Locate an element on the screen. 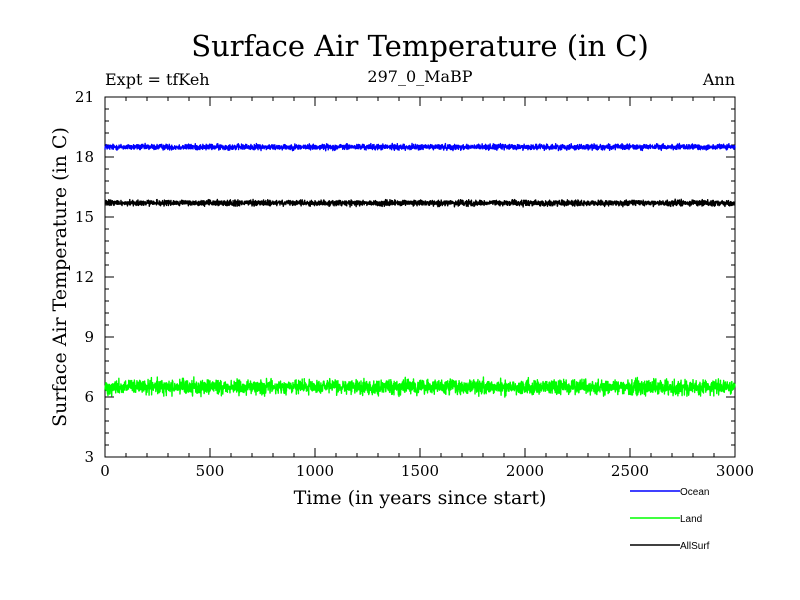 The width and height of the screenshot is (800, 600). x-tick-label-1: 500 is located at coordinates (210, 471).